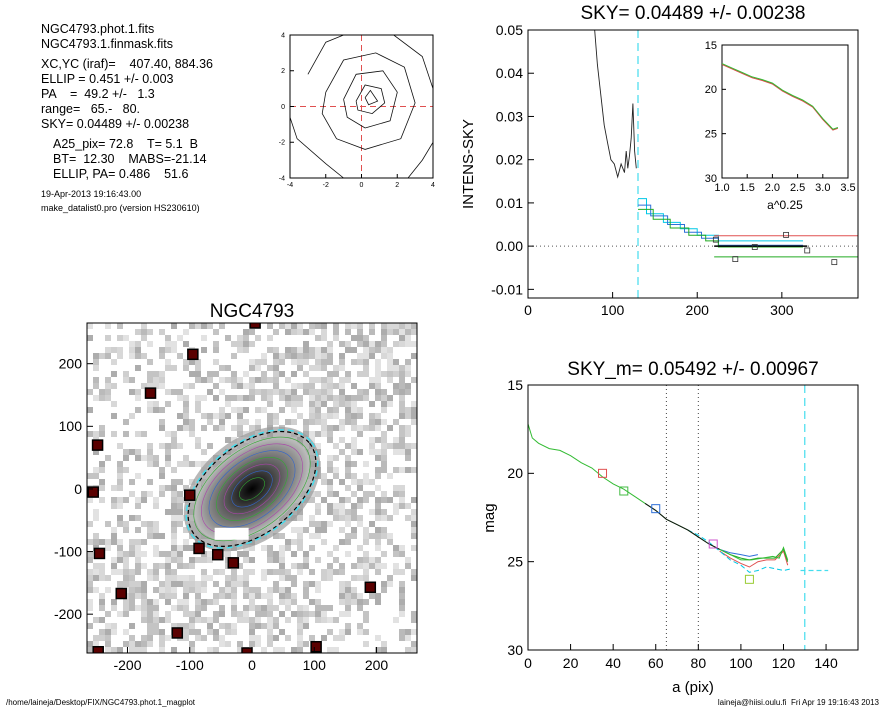 Image resolution: width=885 pixels, height=708 pixels. What do you see at coordinates (326, 185) in the screenshot?
I see `contour-xtick-label: -2` at bounding box center [326, 185].